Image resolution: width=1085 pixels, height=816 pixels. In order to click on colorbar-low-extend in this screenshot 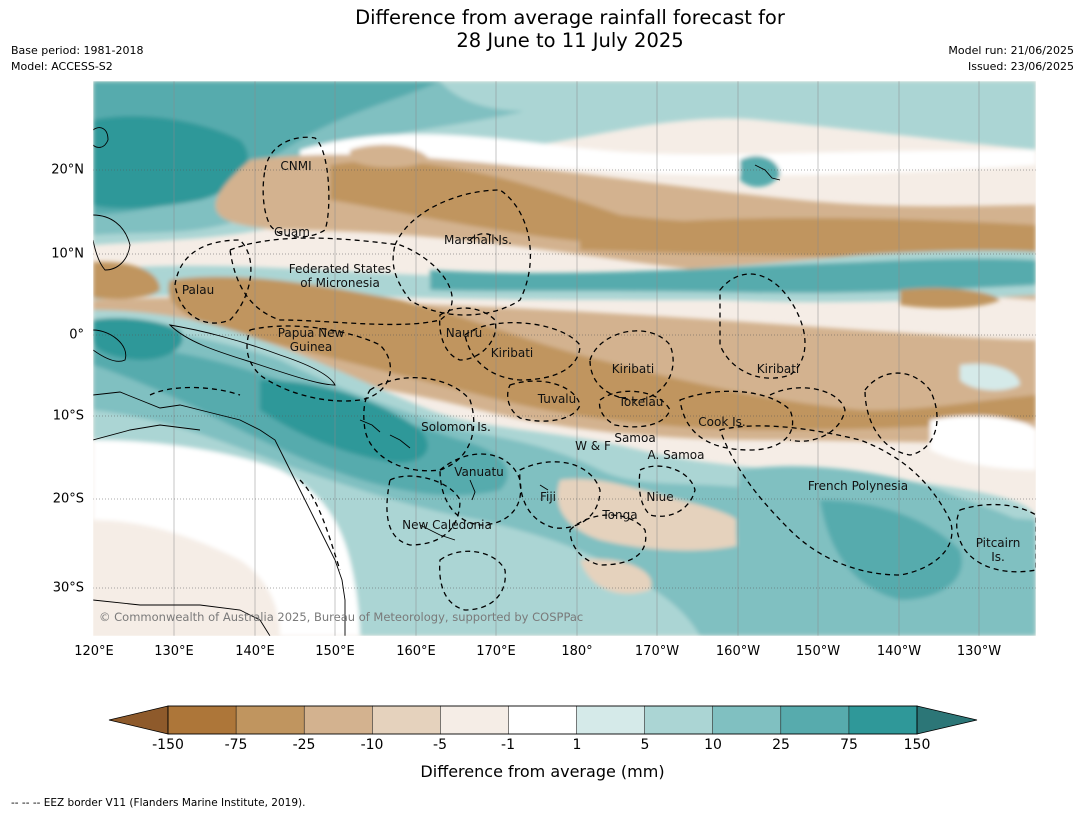, I will do `click(138, 720)`.